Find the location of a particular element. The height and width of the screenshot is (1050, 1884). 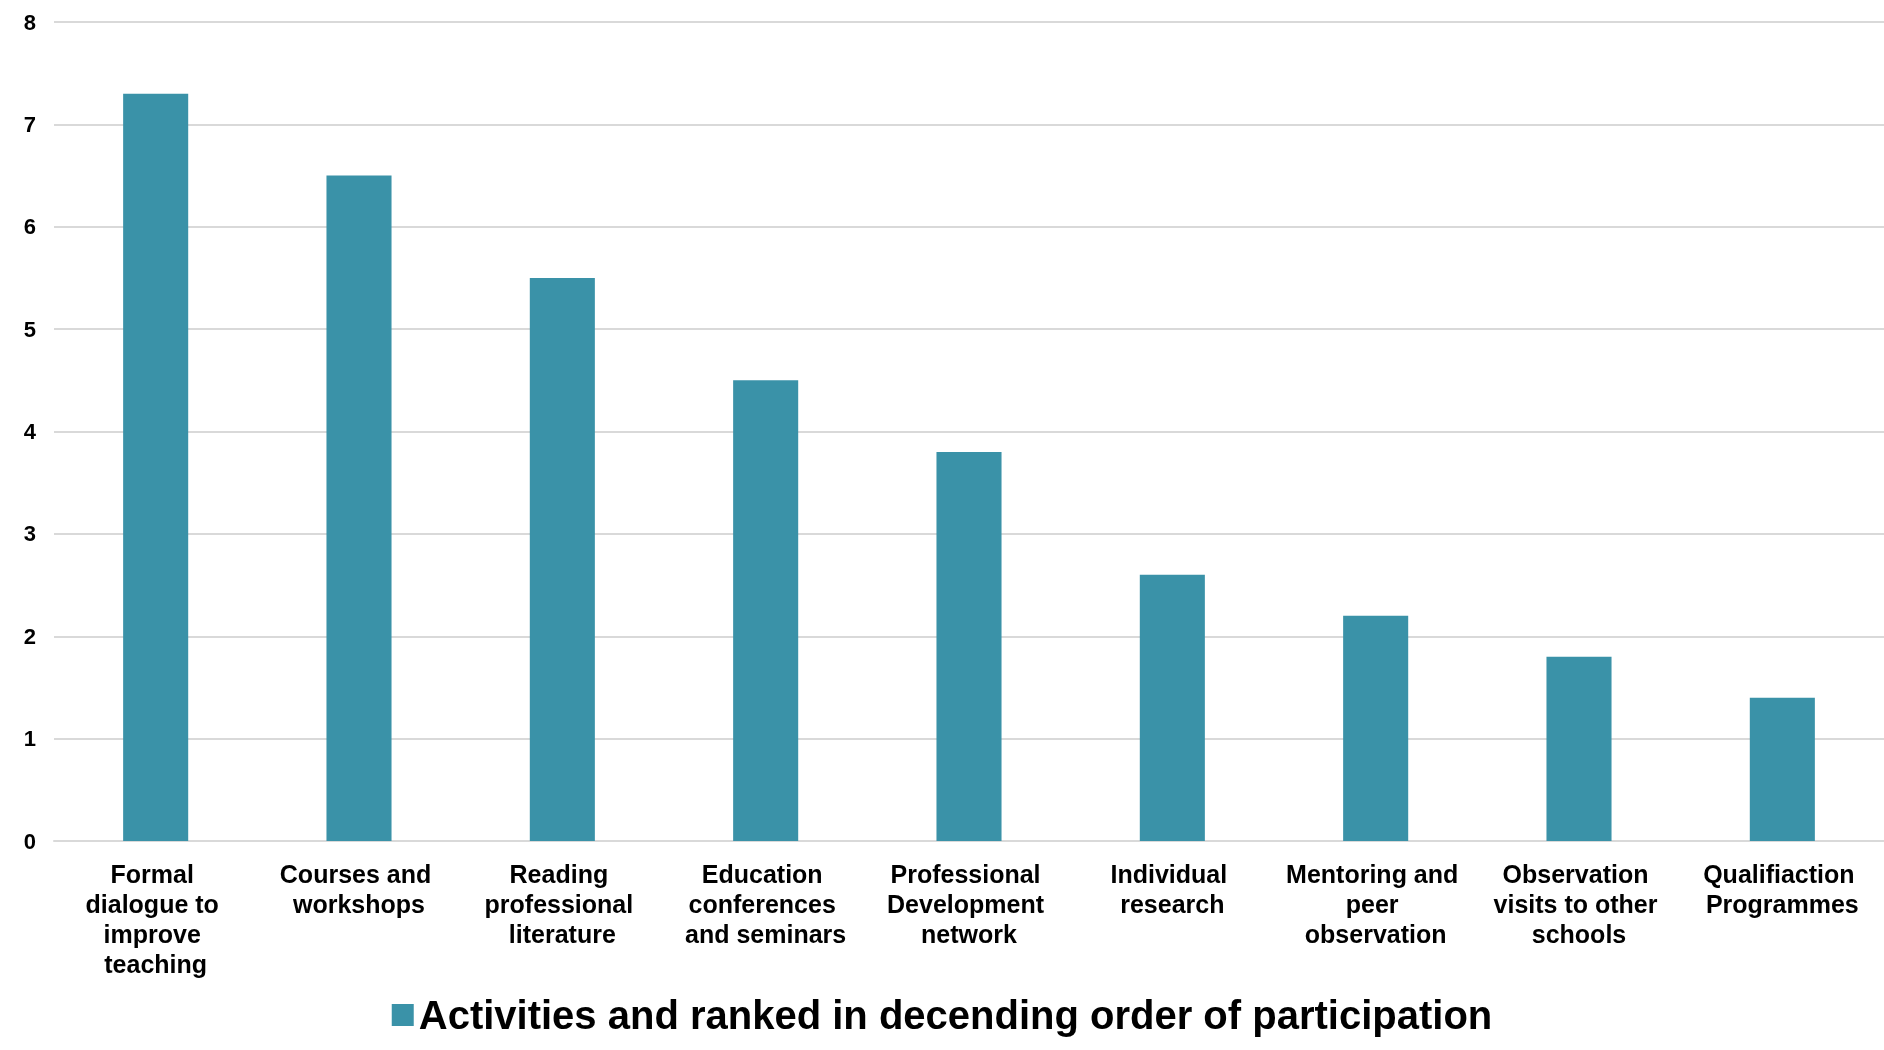

y-tick-label: 0 is located at coordinates (29, 841).